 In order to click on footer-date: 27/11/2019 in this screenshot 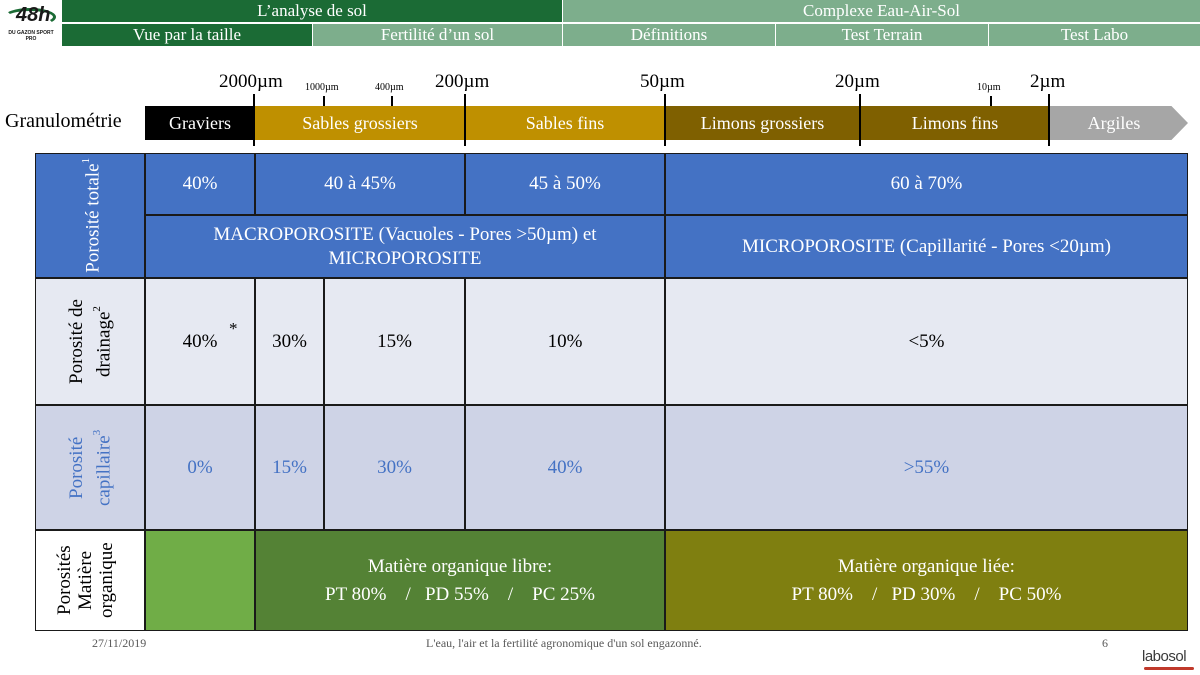, I will do `click(119, 643)`.